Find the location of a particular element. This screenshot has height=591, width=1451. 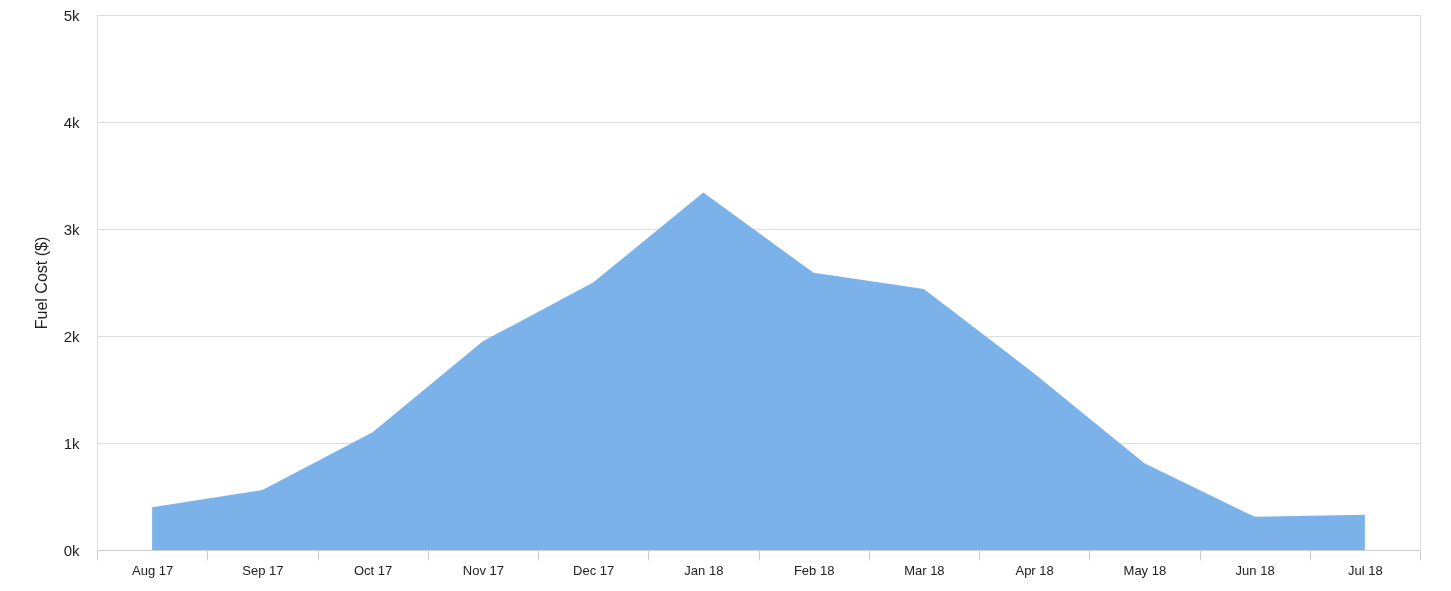

x-tick-label: Apr 18 is located at coordinates (1034, 570).